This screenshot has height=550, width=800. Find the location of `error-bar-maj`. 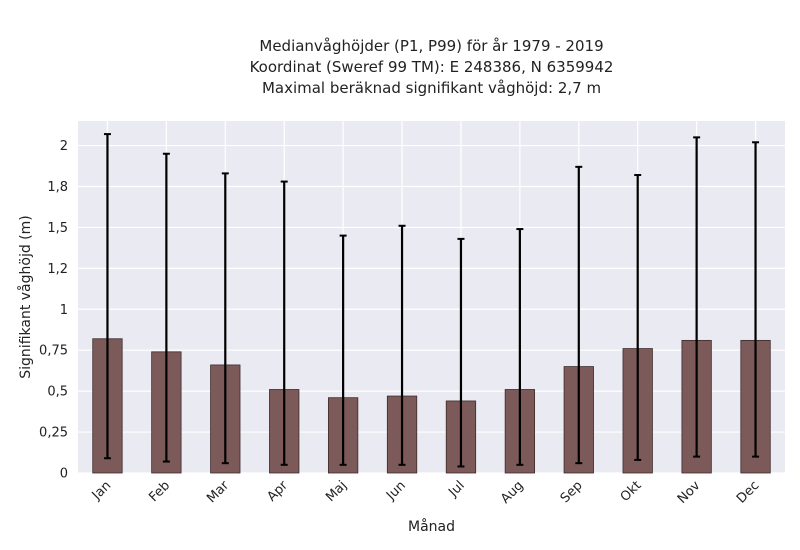

error-bar-maj is located at coordinates (343, 350).